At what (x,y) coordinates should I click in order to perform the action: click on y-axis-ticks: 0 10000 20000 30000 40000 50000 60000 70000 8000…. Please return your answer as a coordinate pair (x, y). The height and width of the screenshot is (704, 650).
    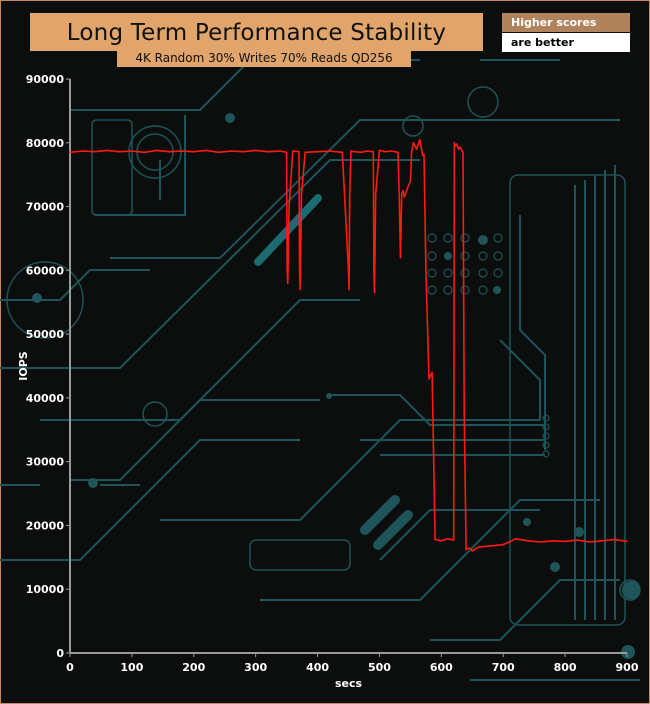
    Looking at the image, I should click on (48, 366).